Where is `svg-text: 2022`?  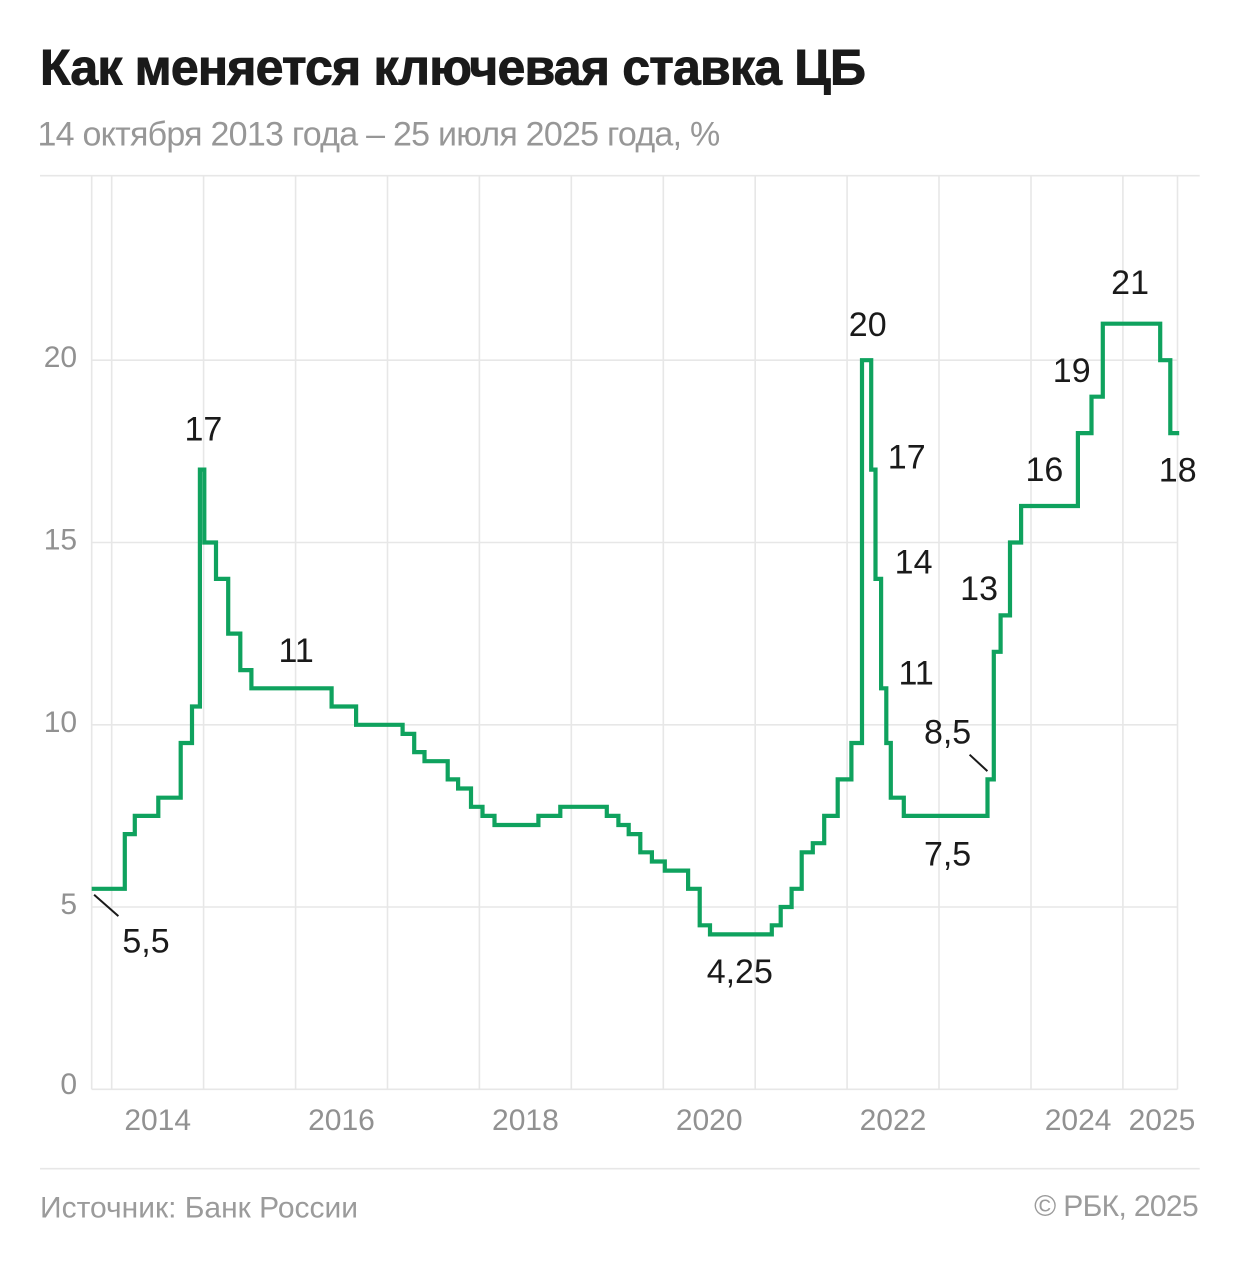 svg-text: 2022 is located at coordinates (893, 1120).